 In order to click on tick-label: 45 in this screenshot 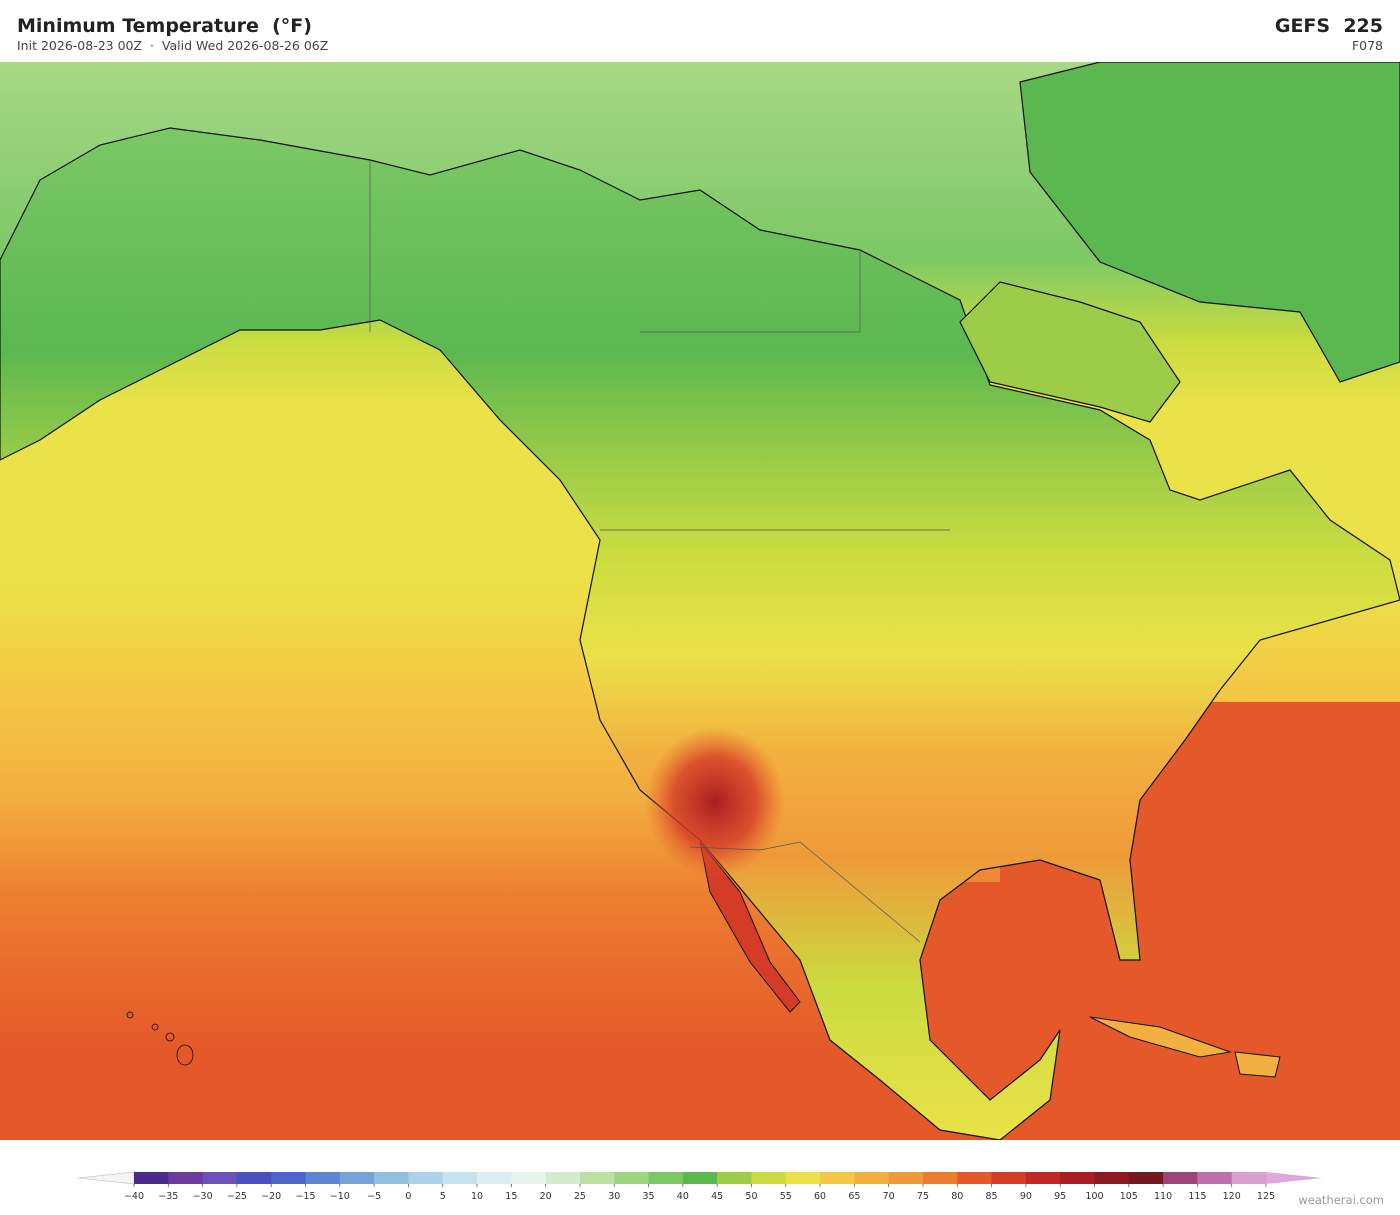, I will do `click(717, 1196)`.